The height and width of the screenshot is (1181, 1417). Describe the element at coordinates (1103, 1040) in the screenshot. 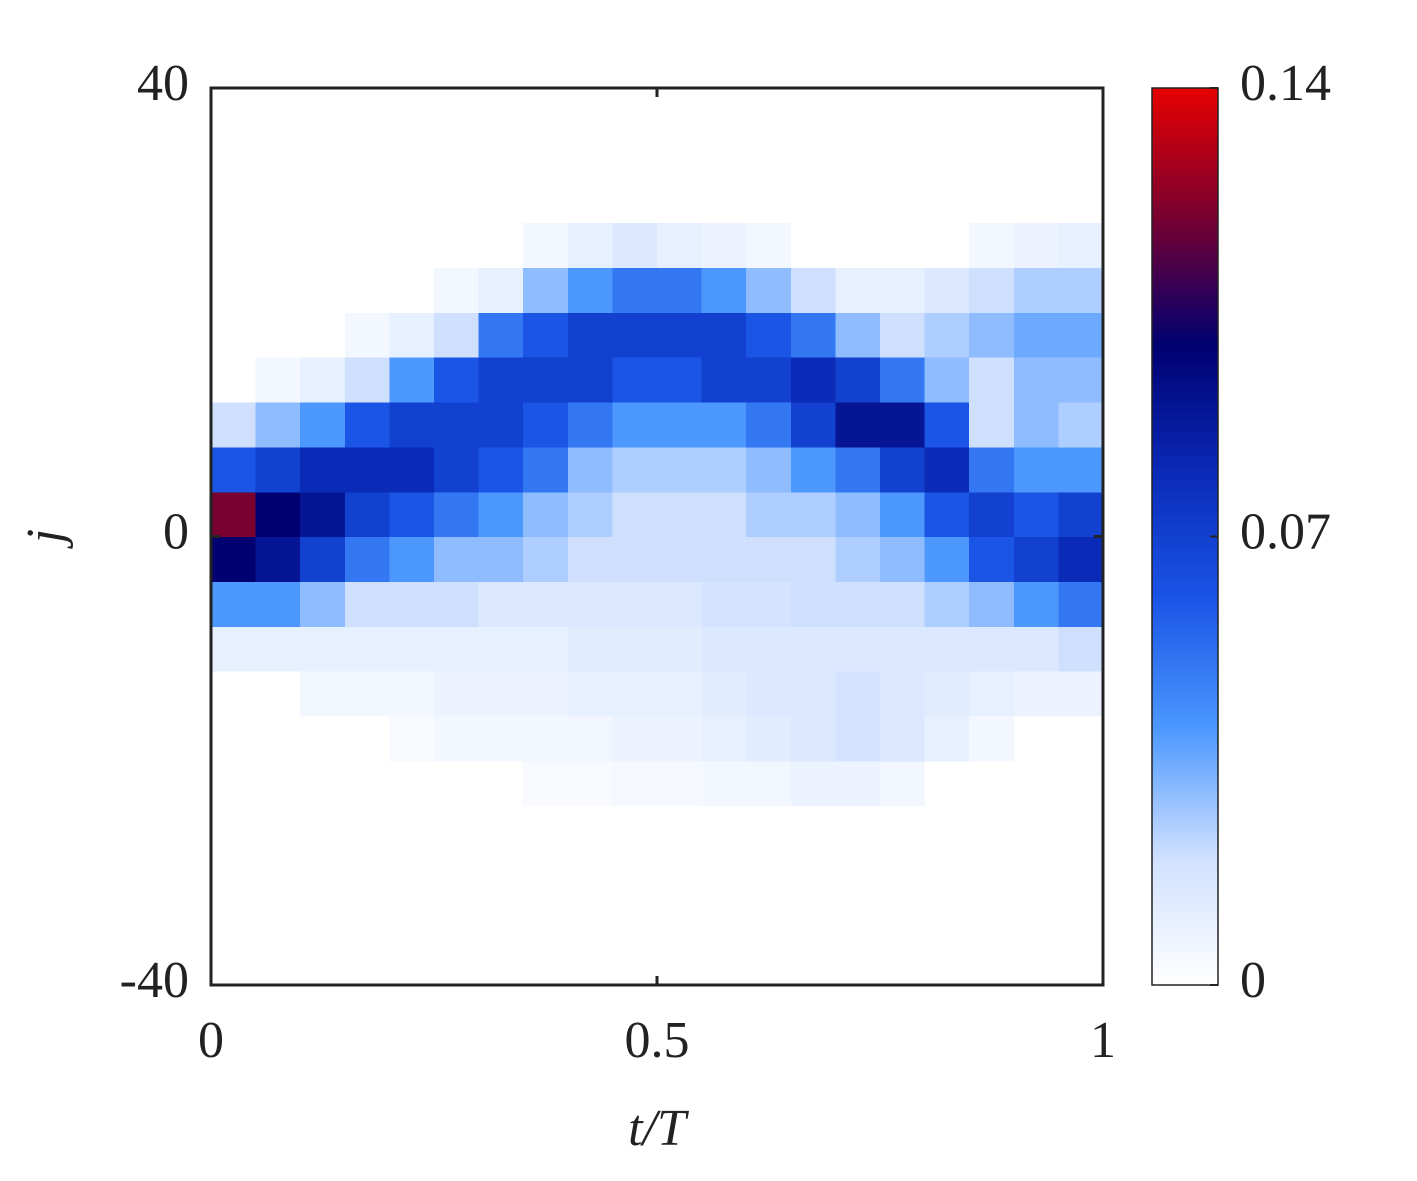

I see `x-tick-label: 1` at that location.